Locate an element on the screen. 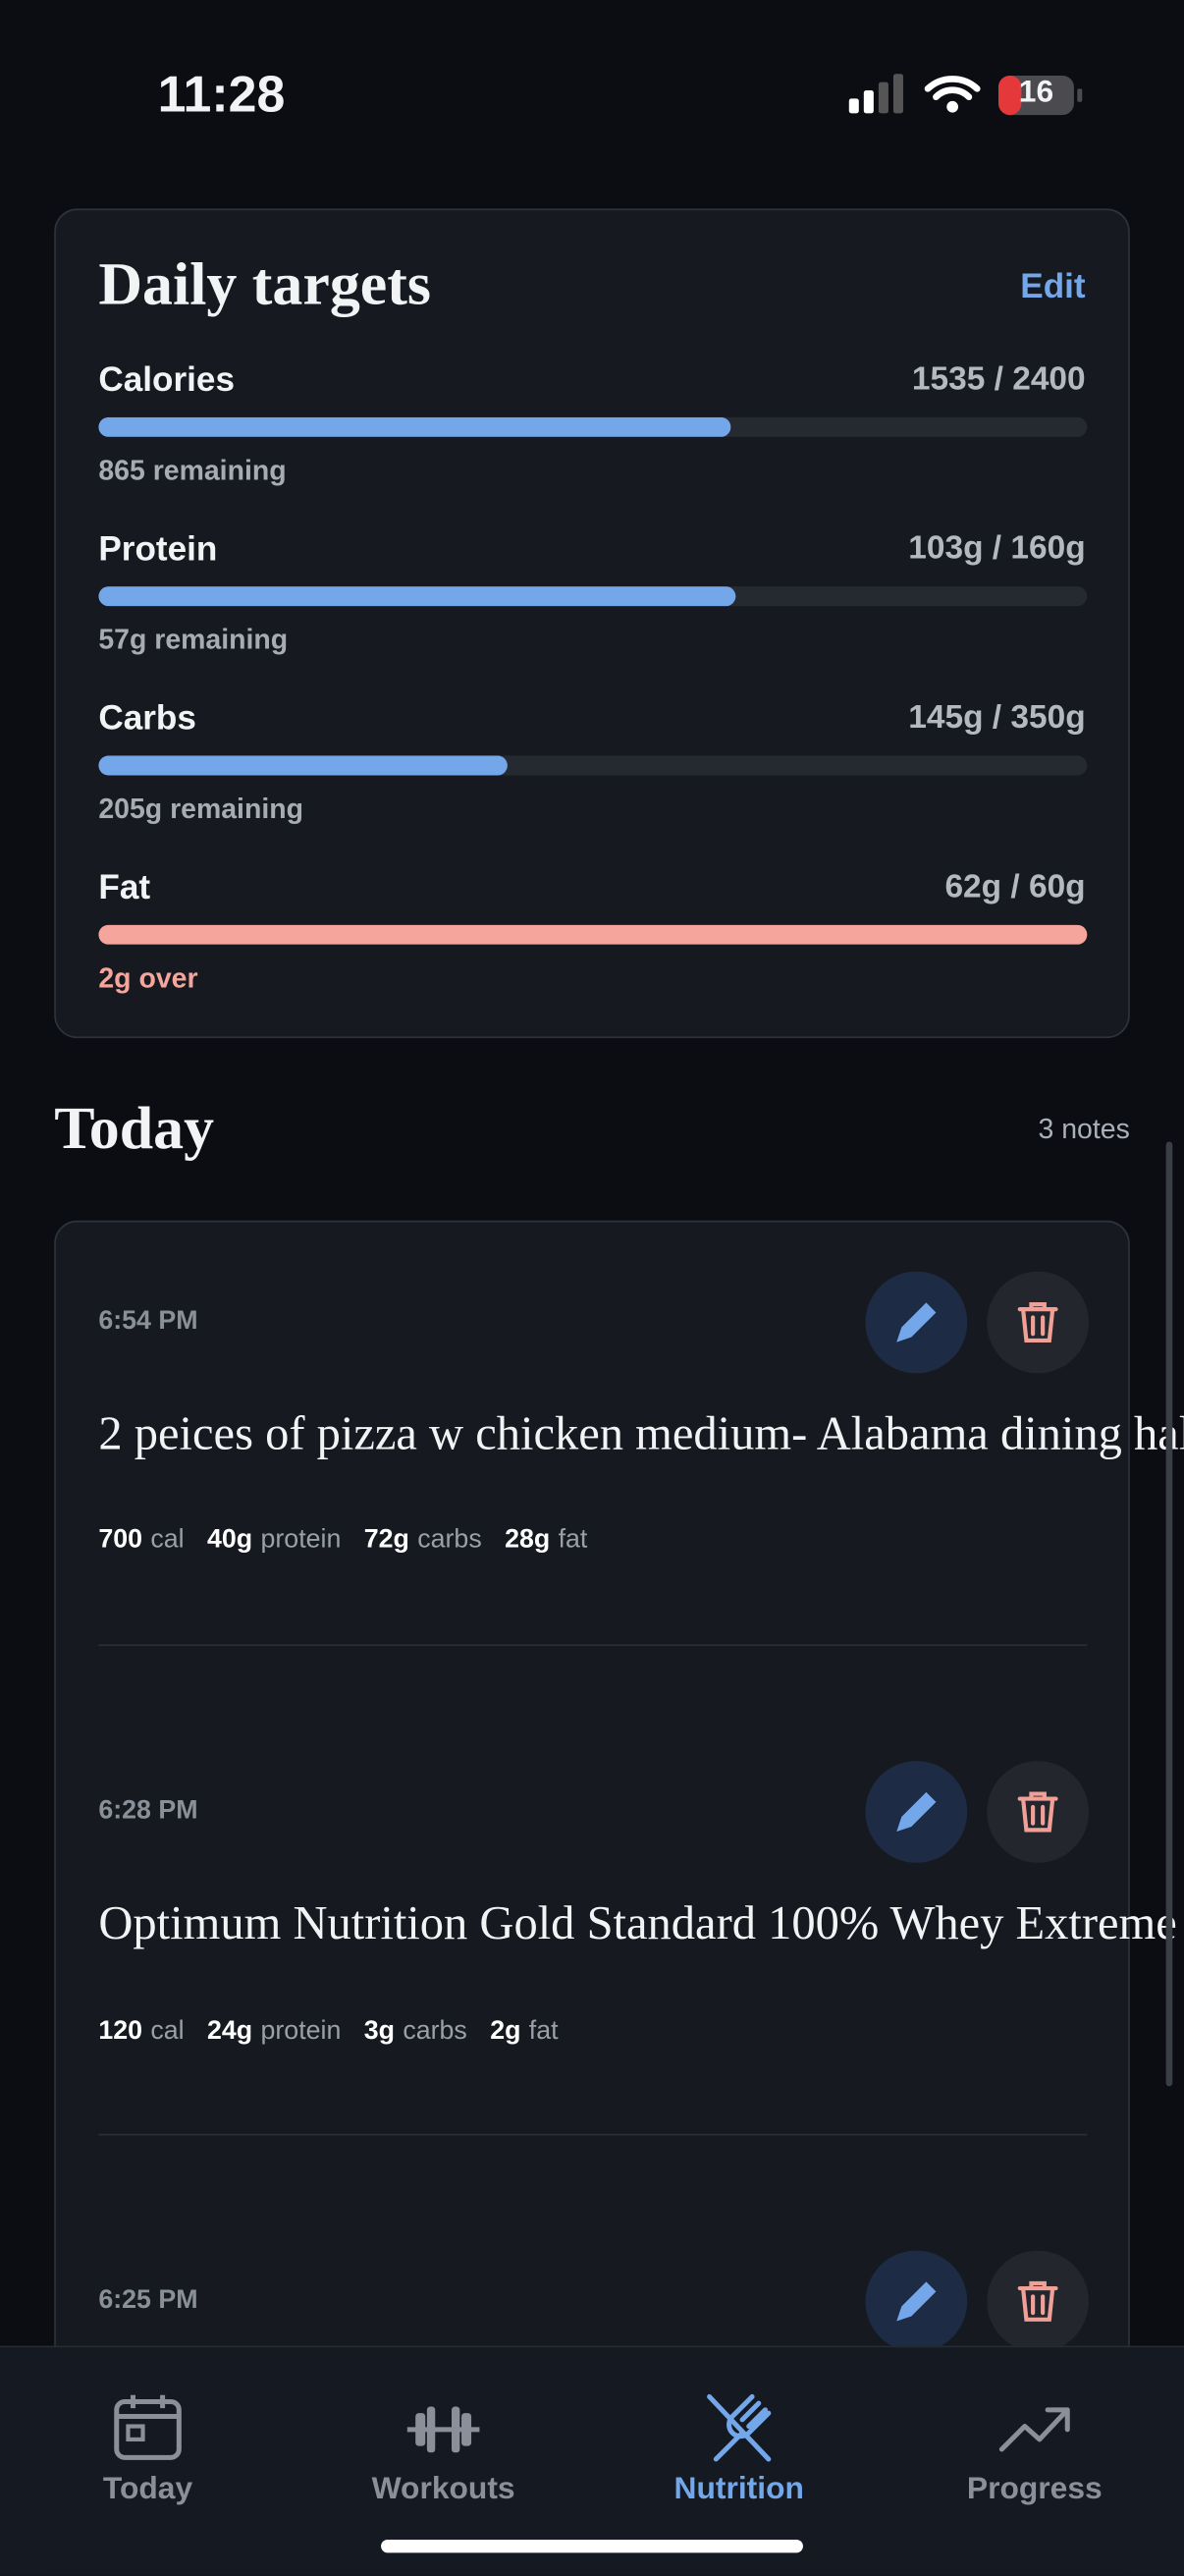  tab-label: Today is located at coordinates (148, 2489).